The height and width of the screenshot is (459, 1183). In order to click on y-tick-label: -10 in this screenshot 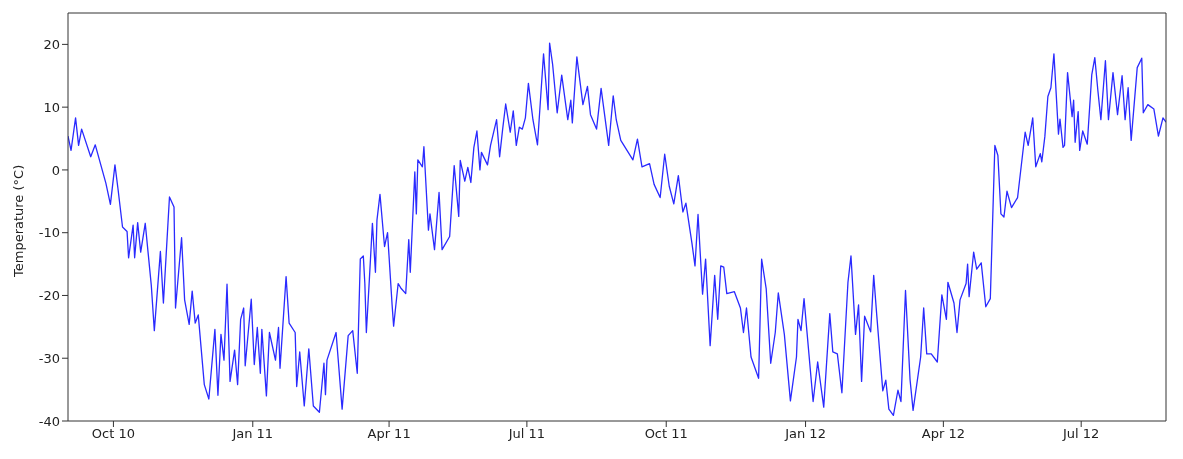, I will do `click(49, 233)`.